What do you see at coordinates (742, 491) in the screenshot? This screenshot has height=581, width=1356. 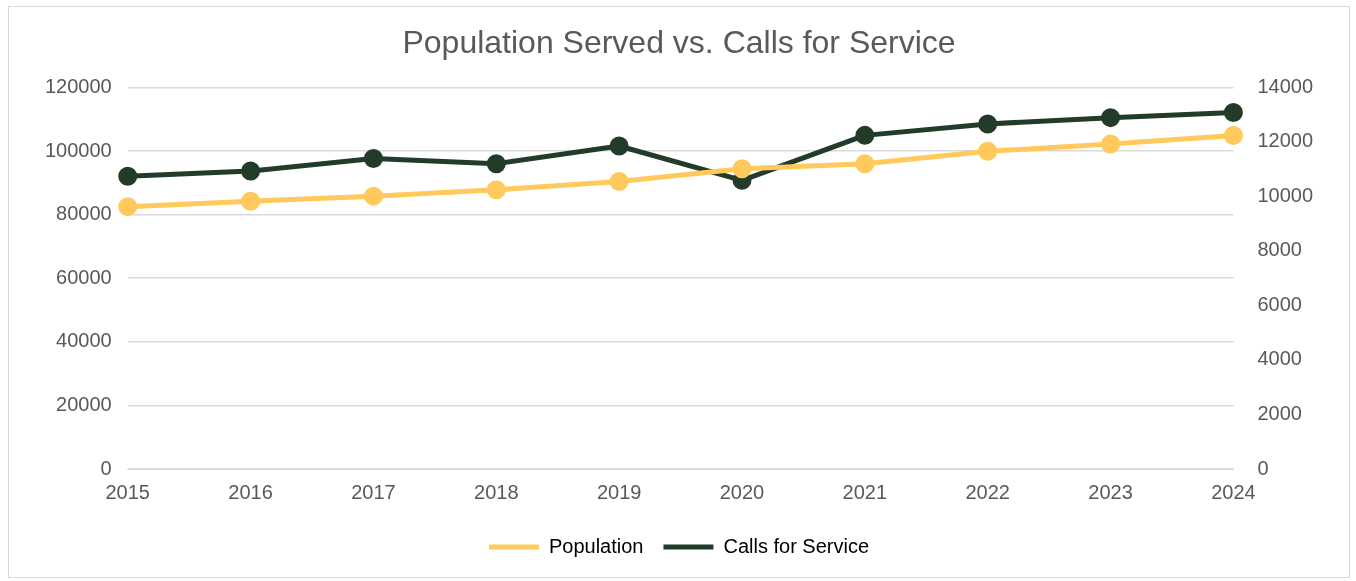 I see `x-tick-label: 2020` at bounding box center [742, 491].